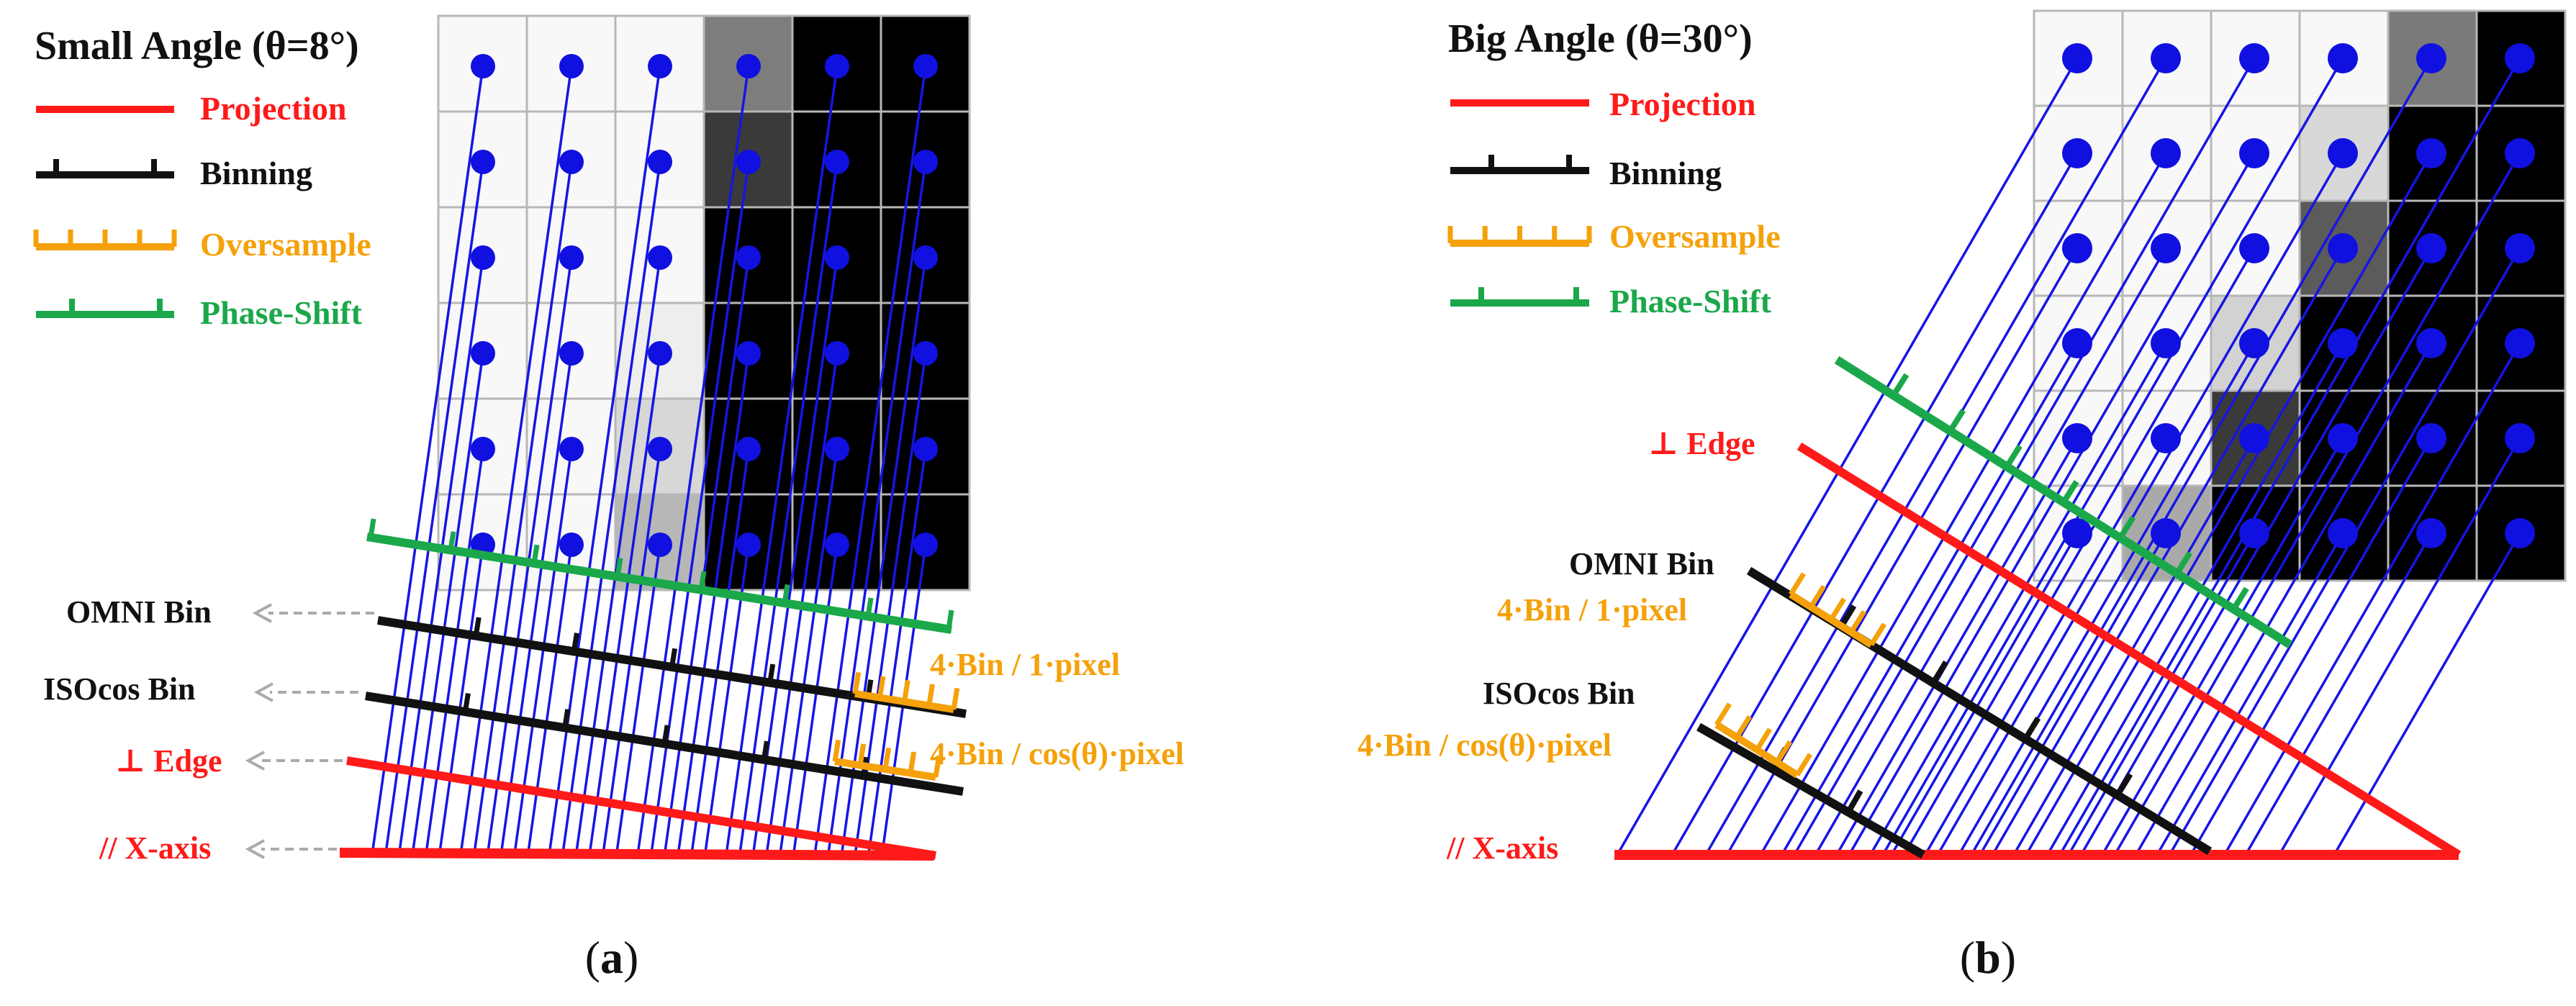 The height and width of the screenshot is (1006, 2576). What do you see at coordinates (1988, 957) in the screenshot?
I see `caption-b-letter: b` at bounding box center [1988, 957].